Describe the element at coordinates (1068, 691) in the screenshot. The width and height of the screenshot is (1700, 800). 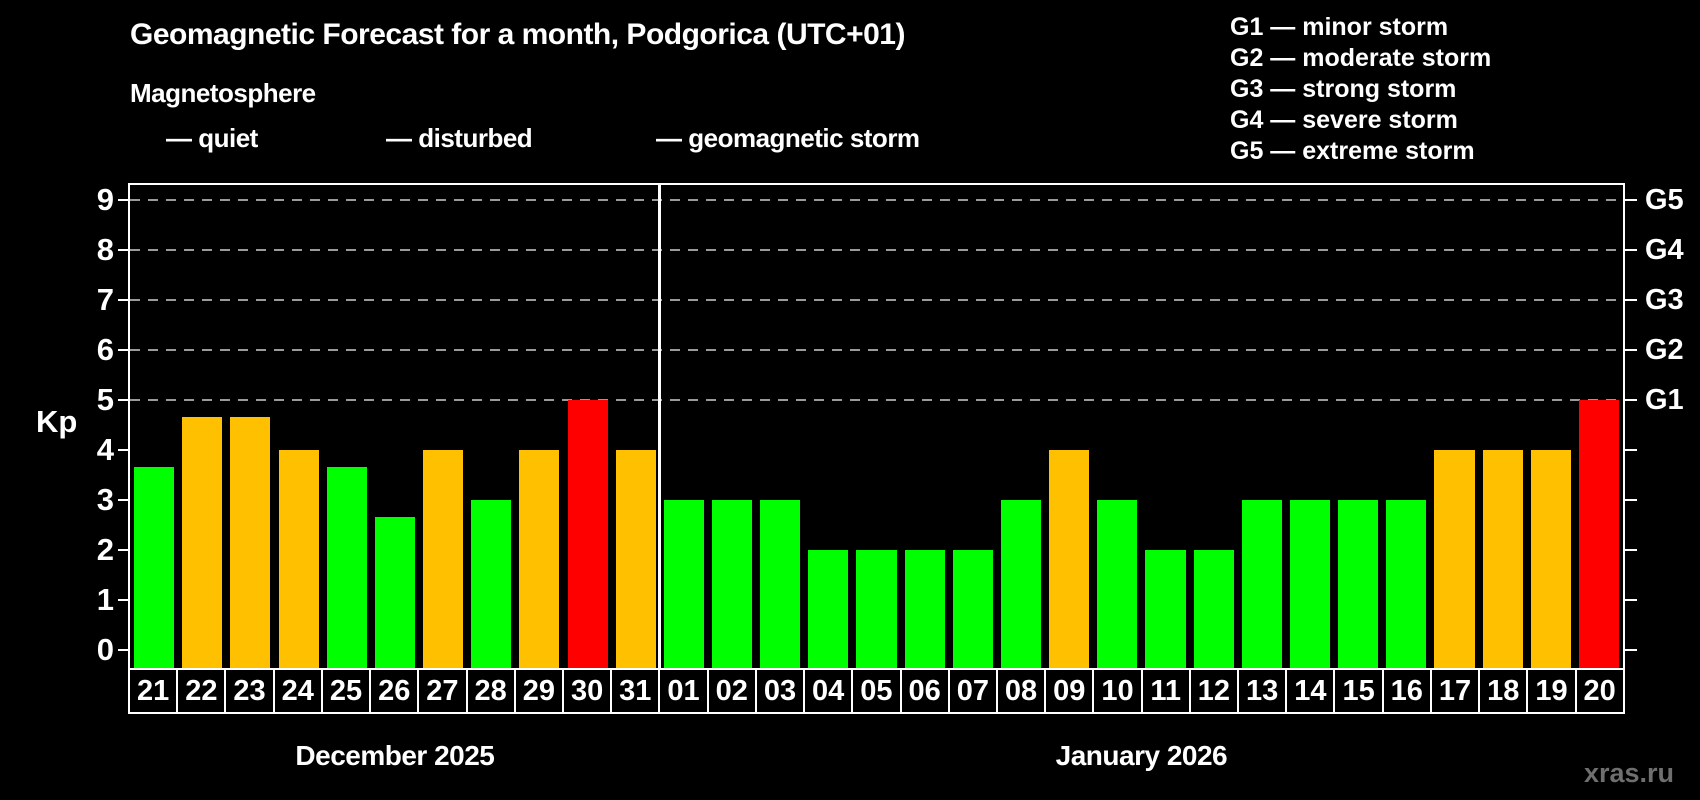
I see `day-label-09: 09` at that location.